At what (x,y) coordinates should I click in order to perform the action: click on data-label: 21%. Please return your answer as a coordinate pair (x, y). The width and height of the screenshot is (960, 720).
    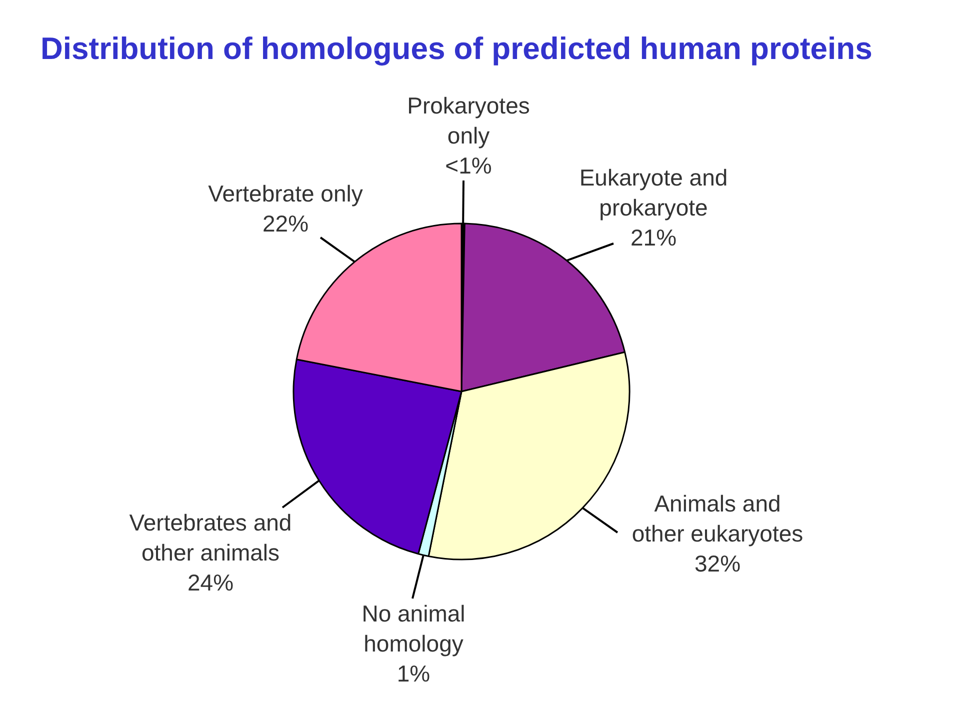
    Looking at the image, I should click on (653, 237).